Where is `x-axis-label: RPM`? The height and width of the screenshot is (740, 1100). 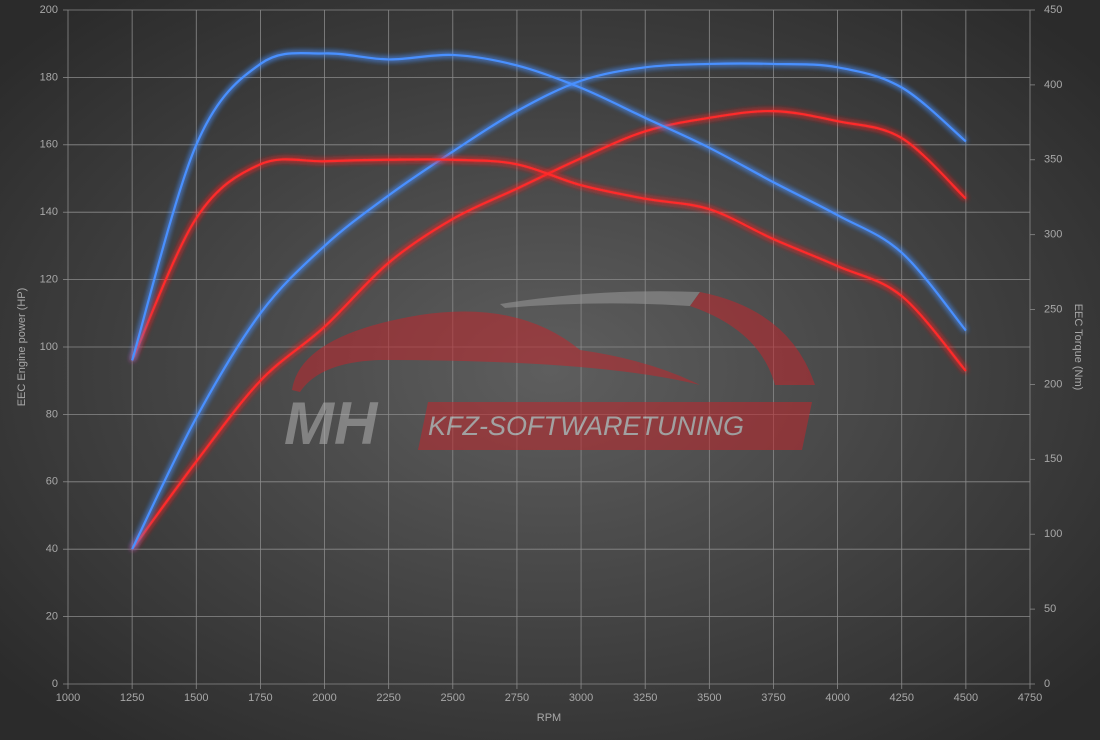 x-axis-label: RPM is located at coordinates (549, 718).